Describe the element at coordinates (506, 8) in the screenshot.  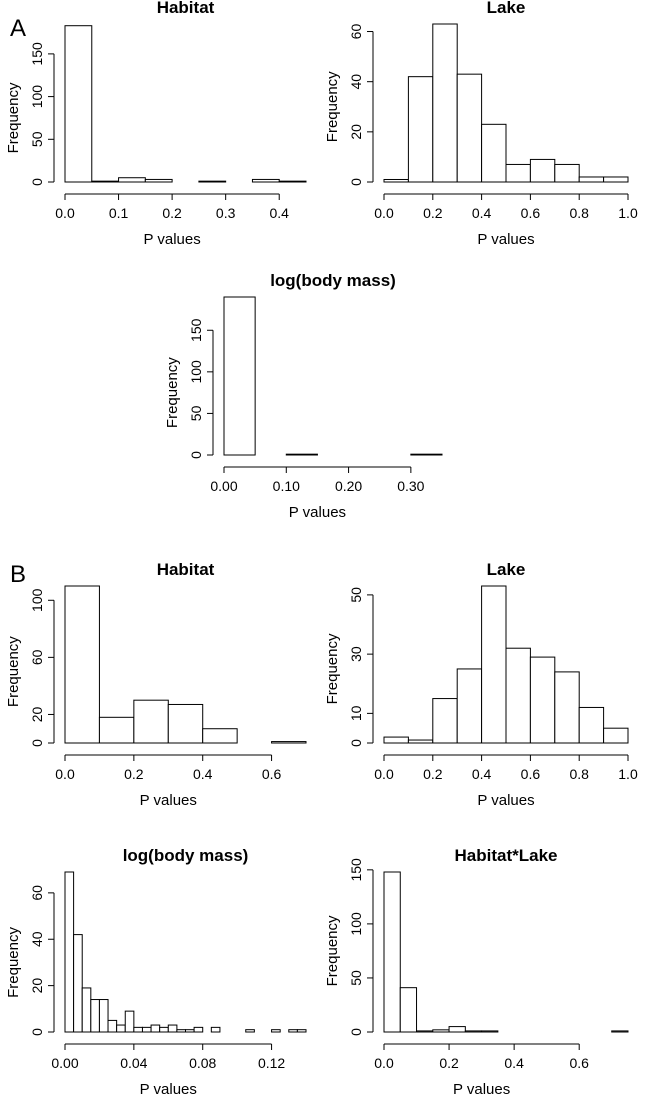
I see `chart-title: Lake` at that location.